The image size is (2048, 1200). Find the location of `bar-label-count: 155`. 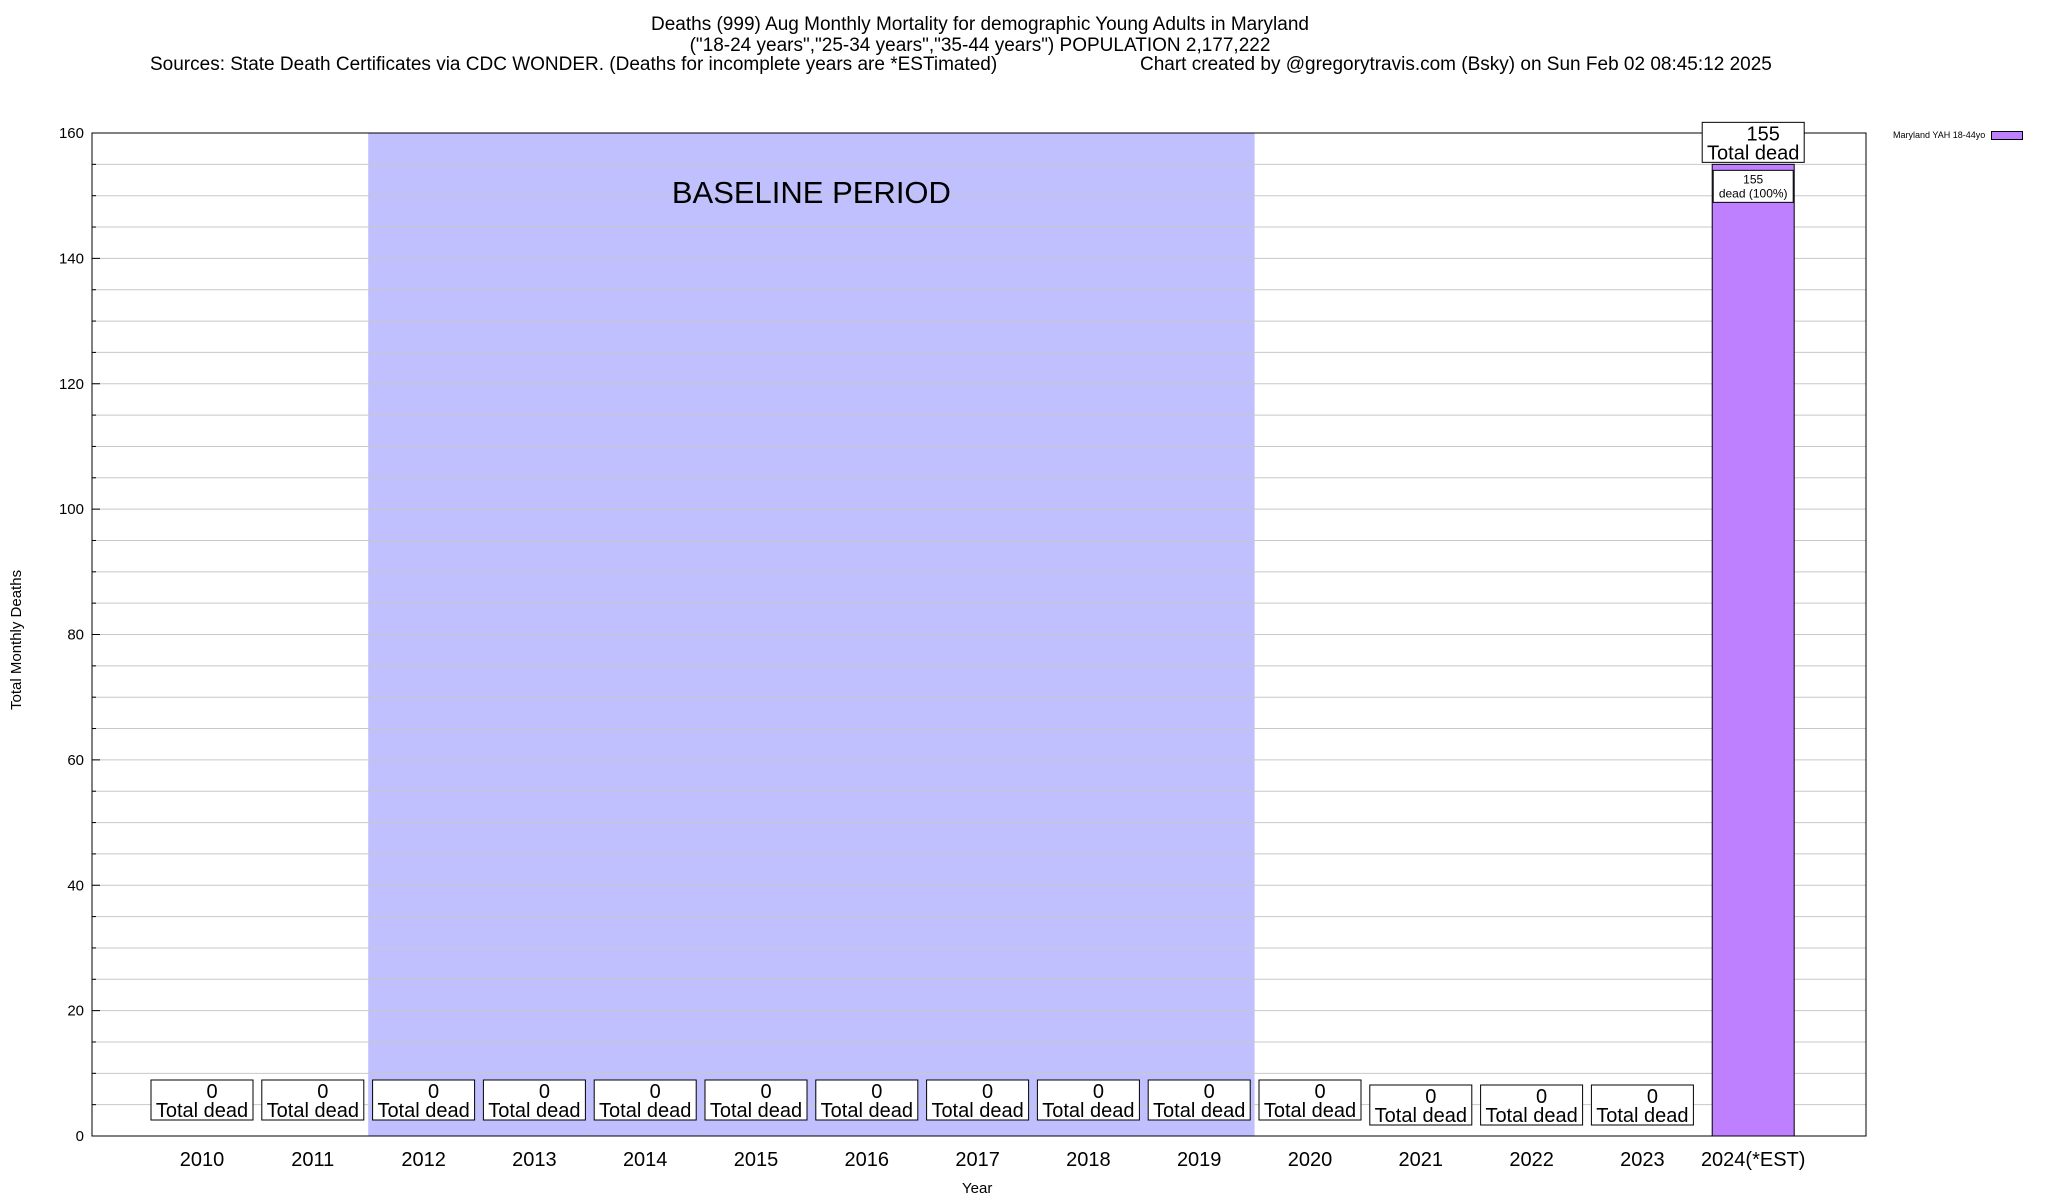

bar-label-count: 155 is located at coordinates (1763, 134).